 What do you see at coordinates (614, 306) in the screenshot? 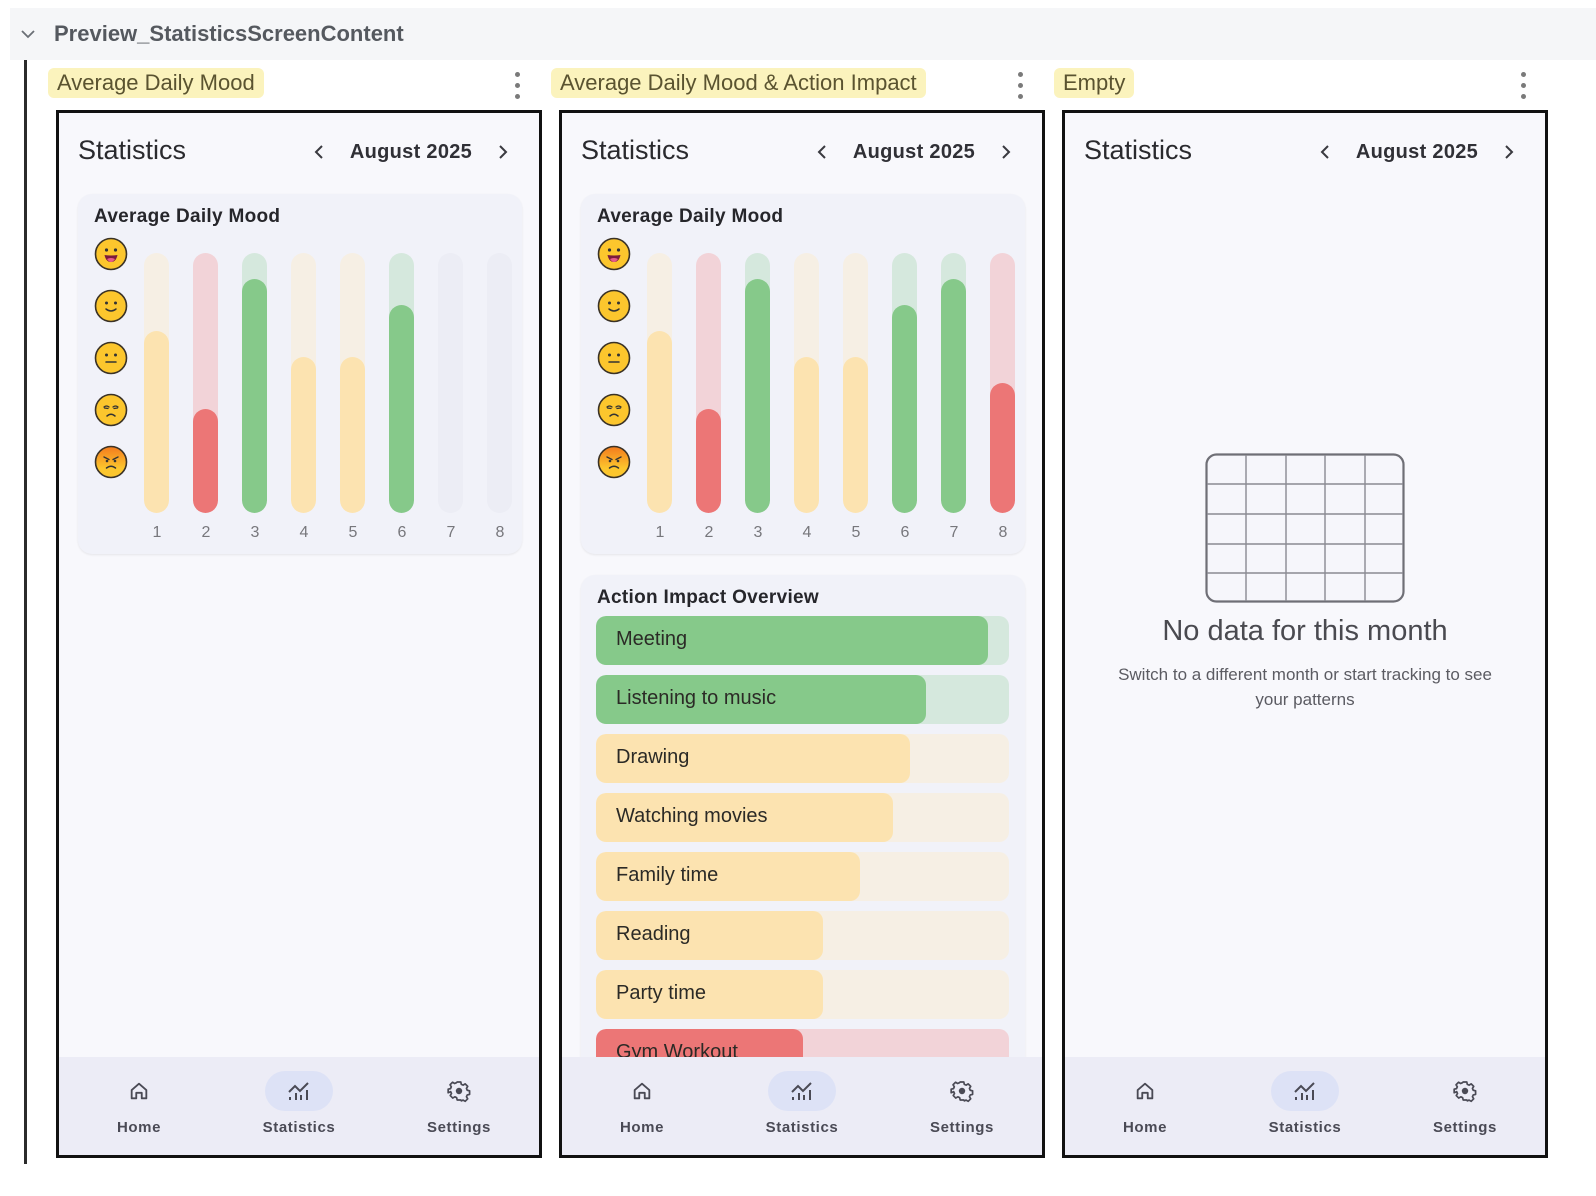
I see `happy-emoji-icon` at bounding box center [614, 306].